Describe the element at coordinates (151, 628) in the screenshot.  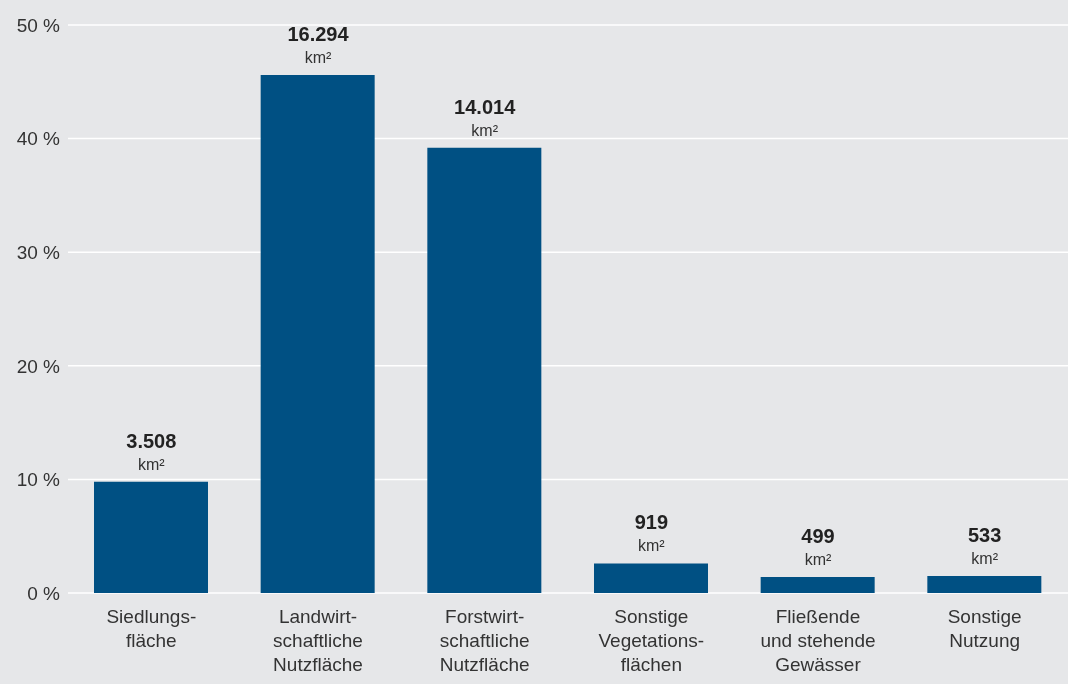
I see `x-tick-label: Siedlungs- fläche` at that location.